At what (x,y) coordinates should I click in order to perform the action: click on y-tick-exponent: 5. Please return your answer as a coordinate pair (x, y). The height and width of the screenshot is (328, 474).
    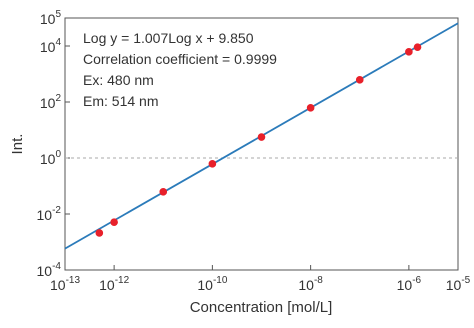
    Looking at the image, I should click on (58, 14).